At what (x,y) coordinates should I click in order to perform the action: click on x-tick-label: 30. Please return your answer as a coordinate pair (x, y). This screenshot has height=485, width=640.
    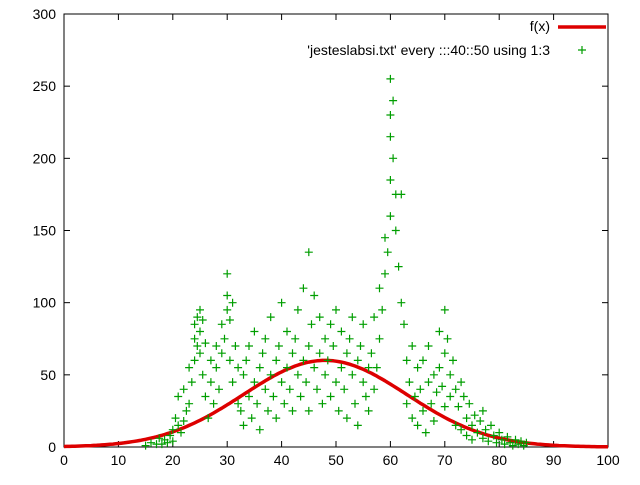
    Looking at the image, I should click on (227, 460).